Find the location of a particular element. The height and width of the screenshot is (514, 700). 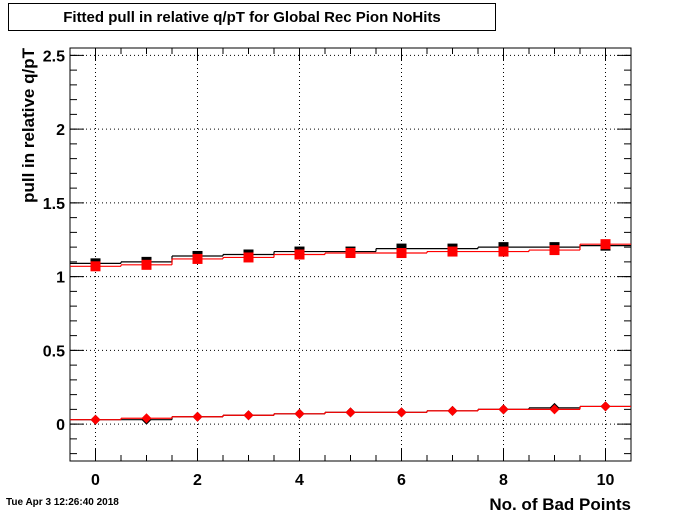

y-tick-label: 0 is located at coordinates (60, 425).